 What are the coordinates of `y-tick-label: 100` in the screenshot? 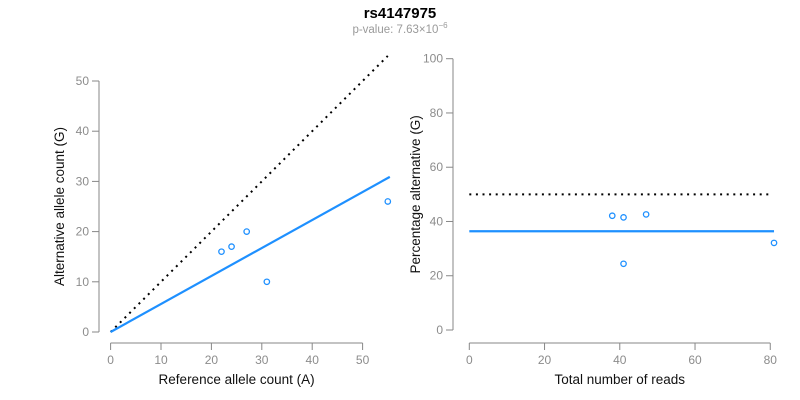 It's located at (433, 59).